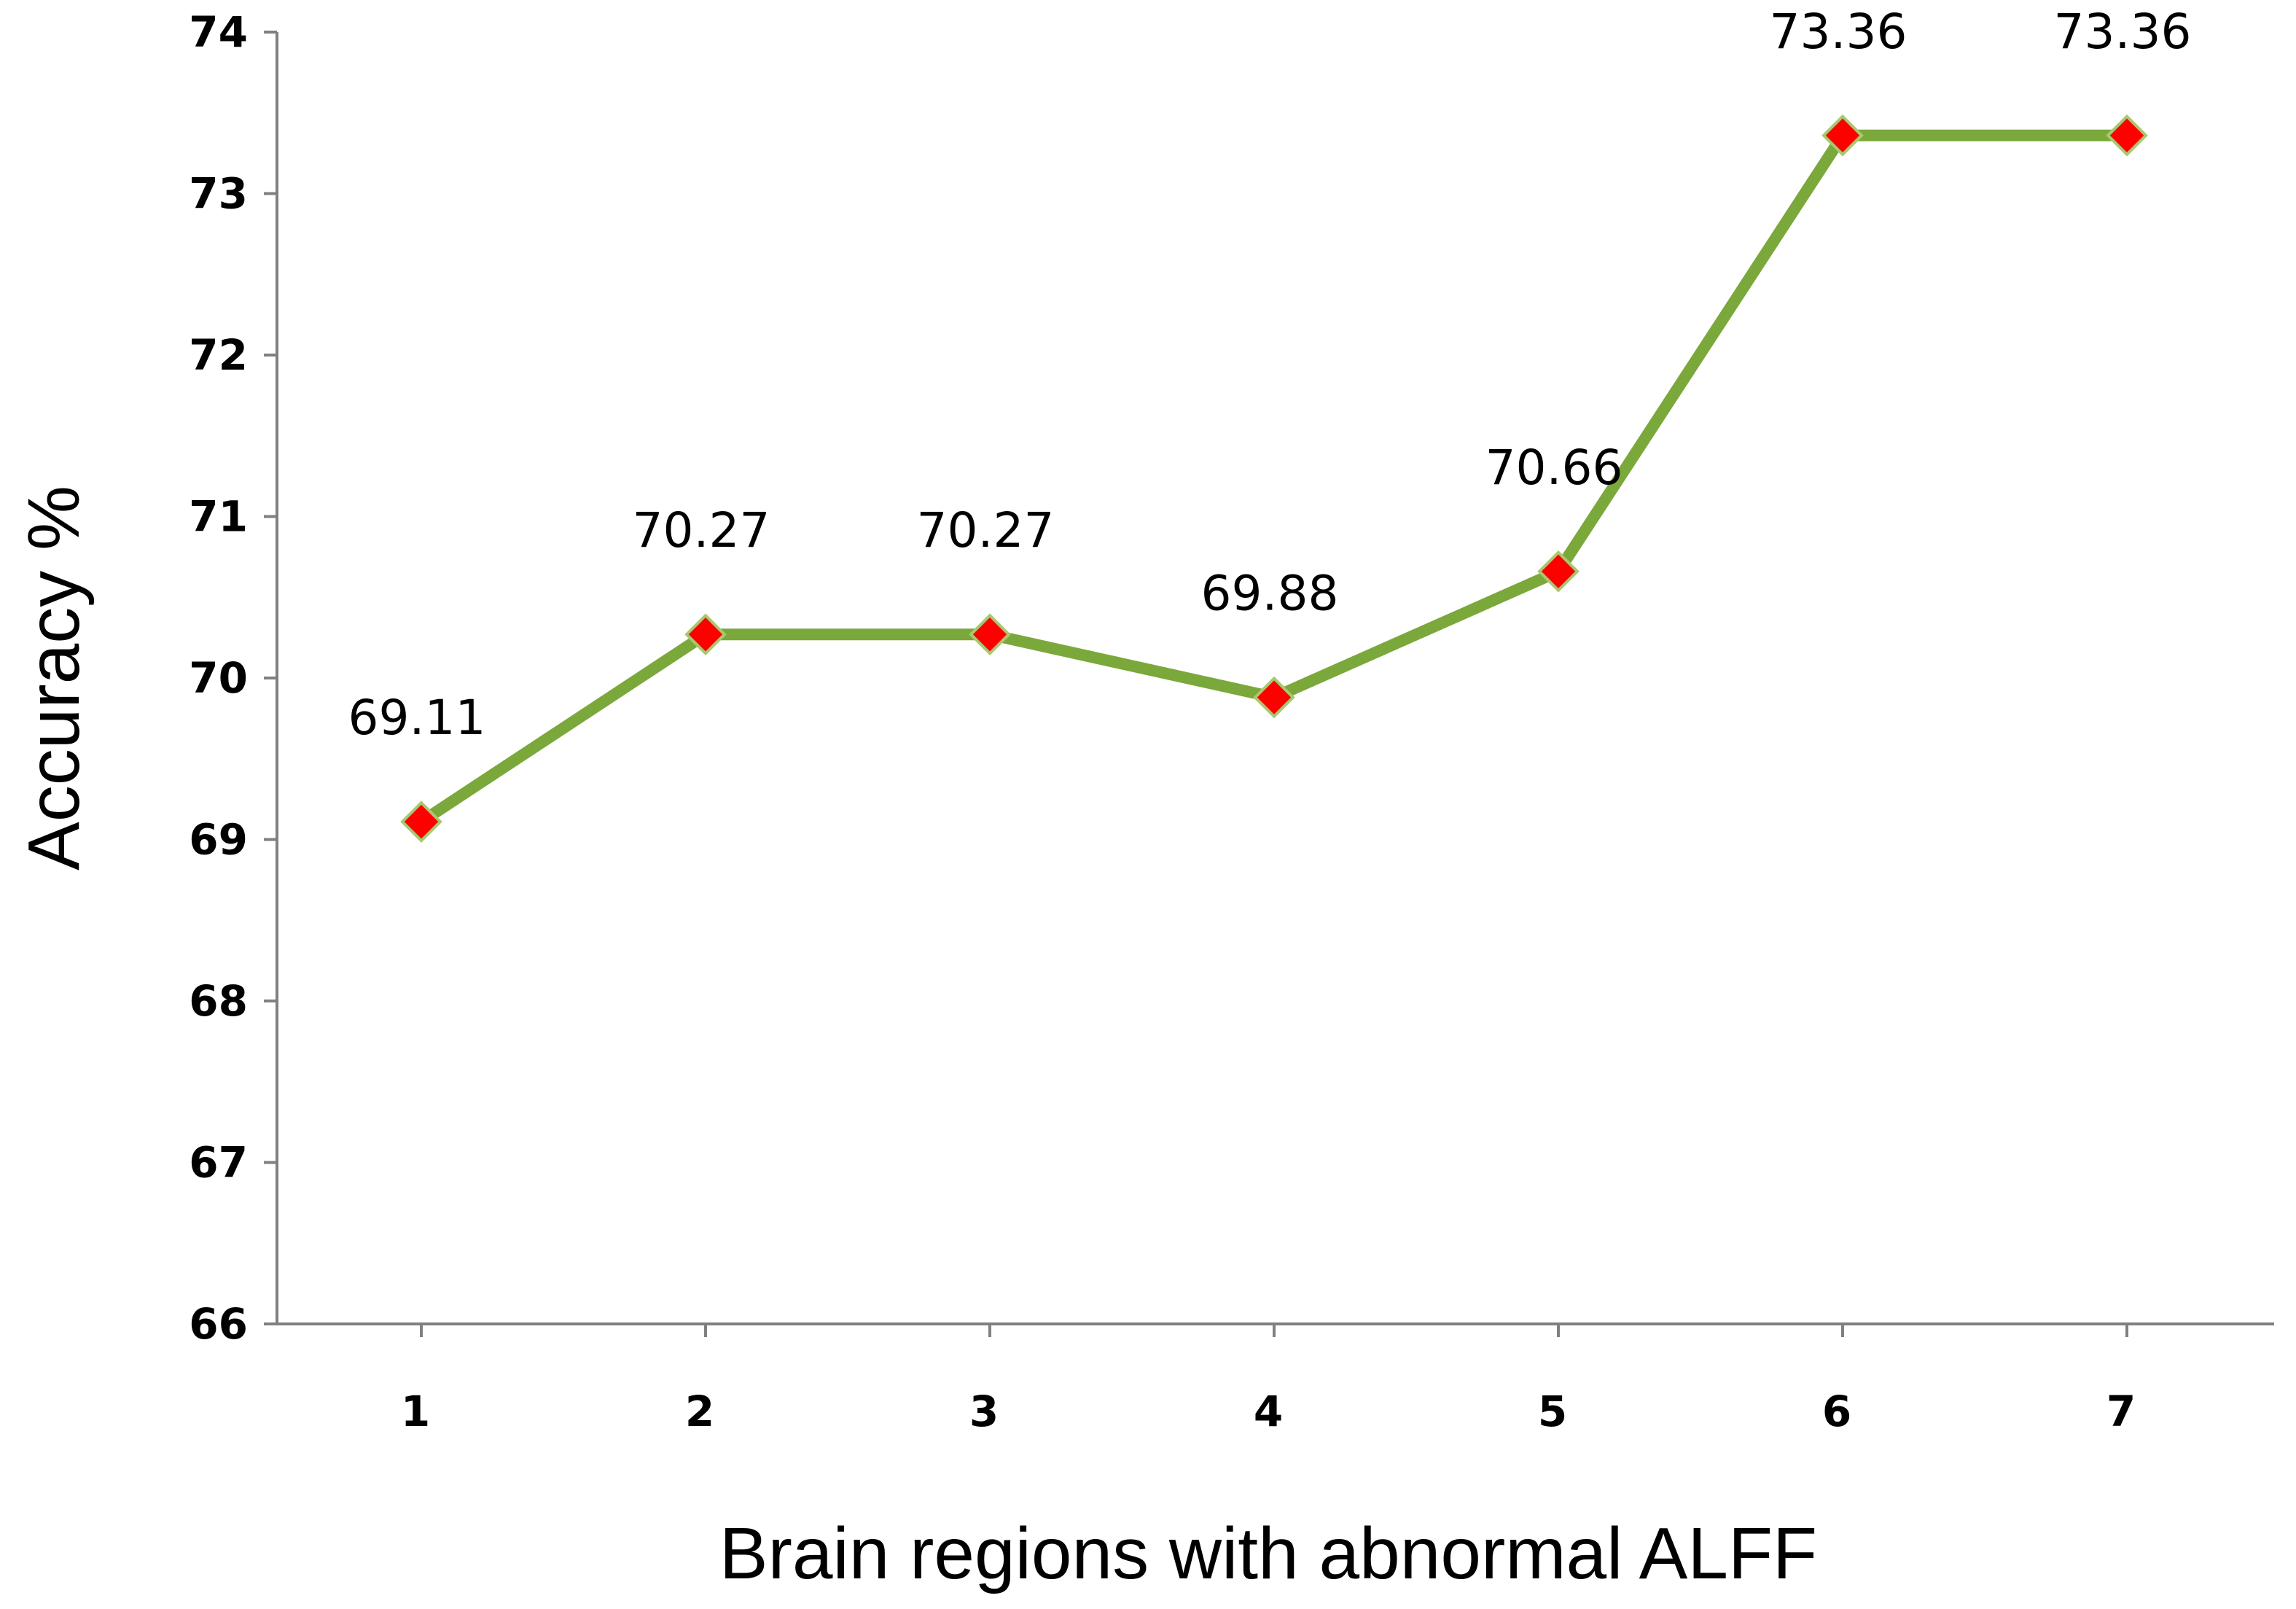 This screenshot has height=1609, width=2296. I want to click on y-tick-label: 72, so click(219, 355).